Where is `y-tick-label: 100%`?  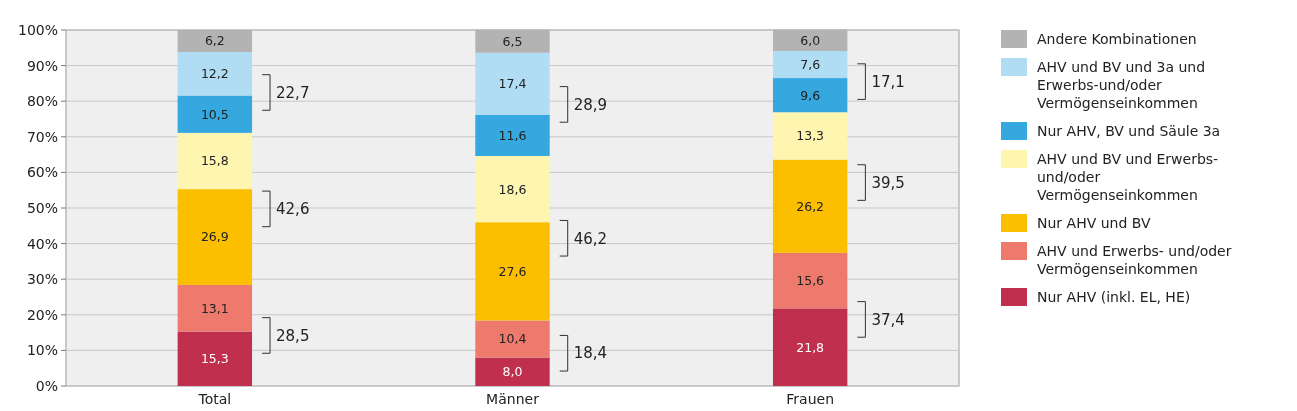
y-tick-label: 100% is located at coordinates (37, 29).